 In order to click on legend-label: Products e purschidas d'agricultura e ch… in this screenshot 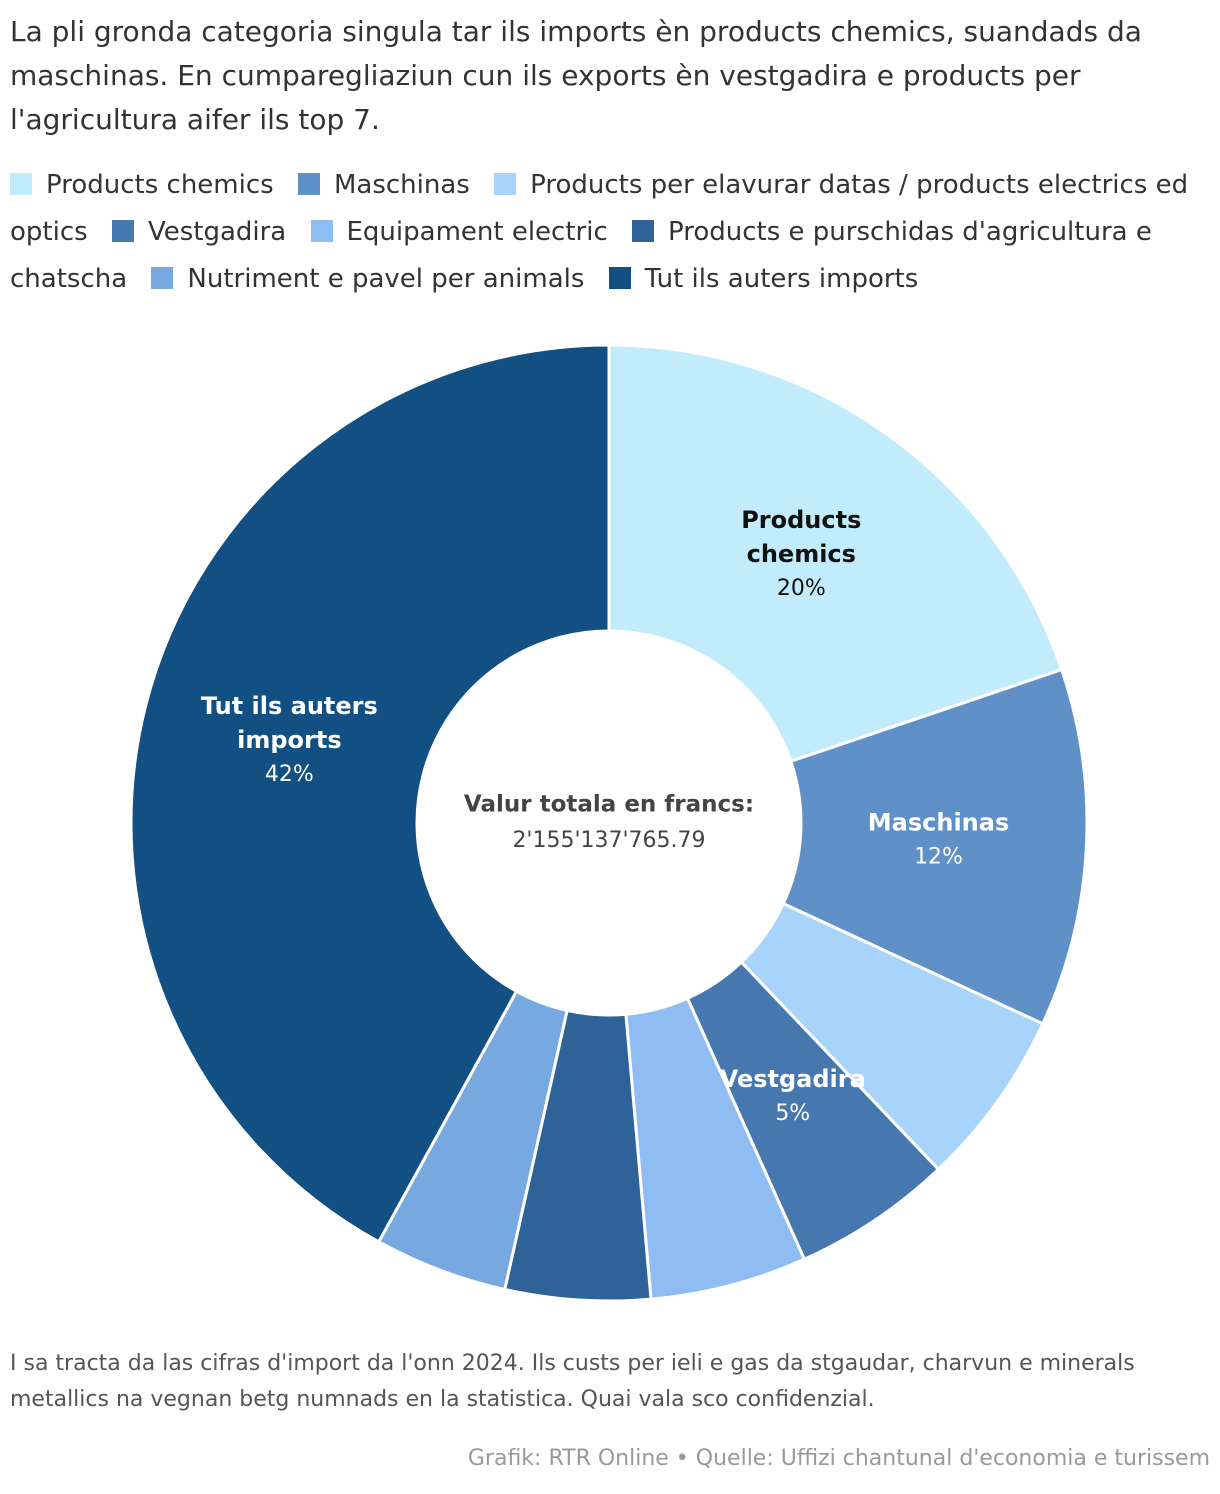, I will do `click(581, 255)`.